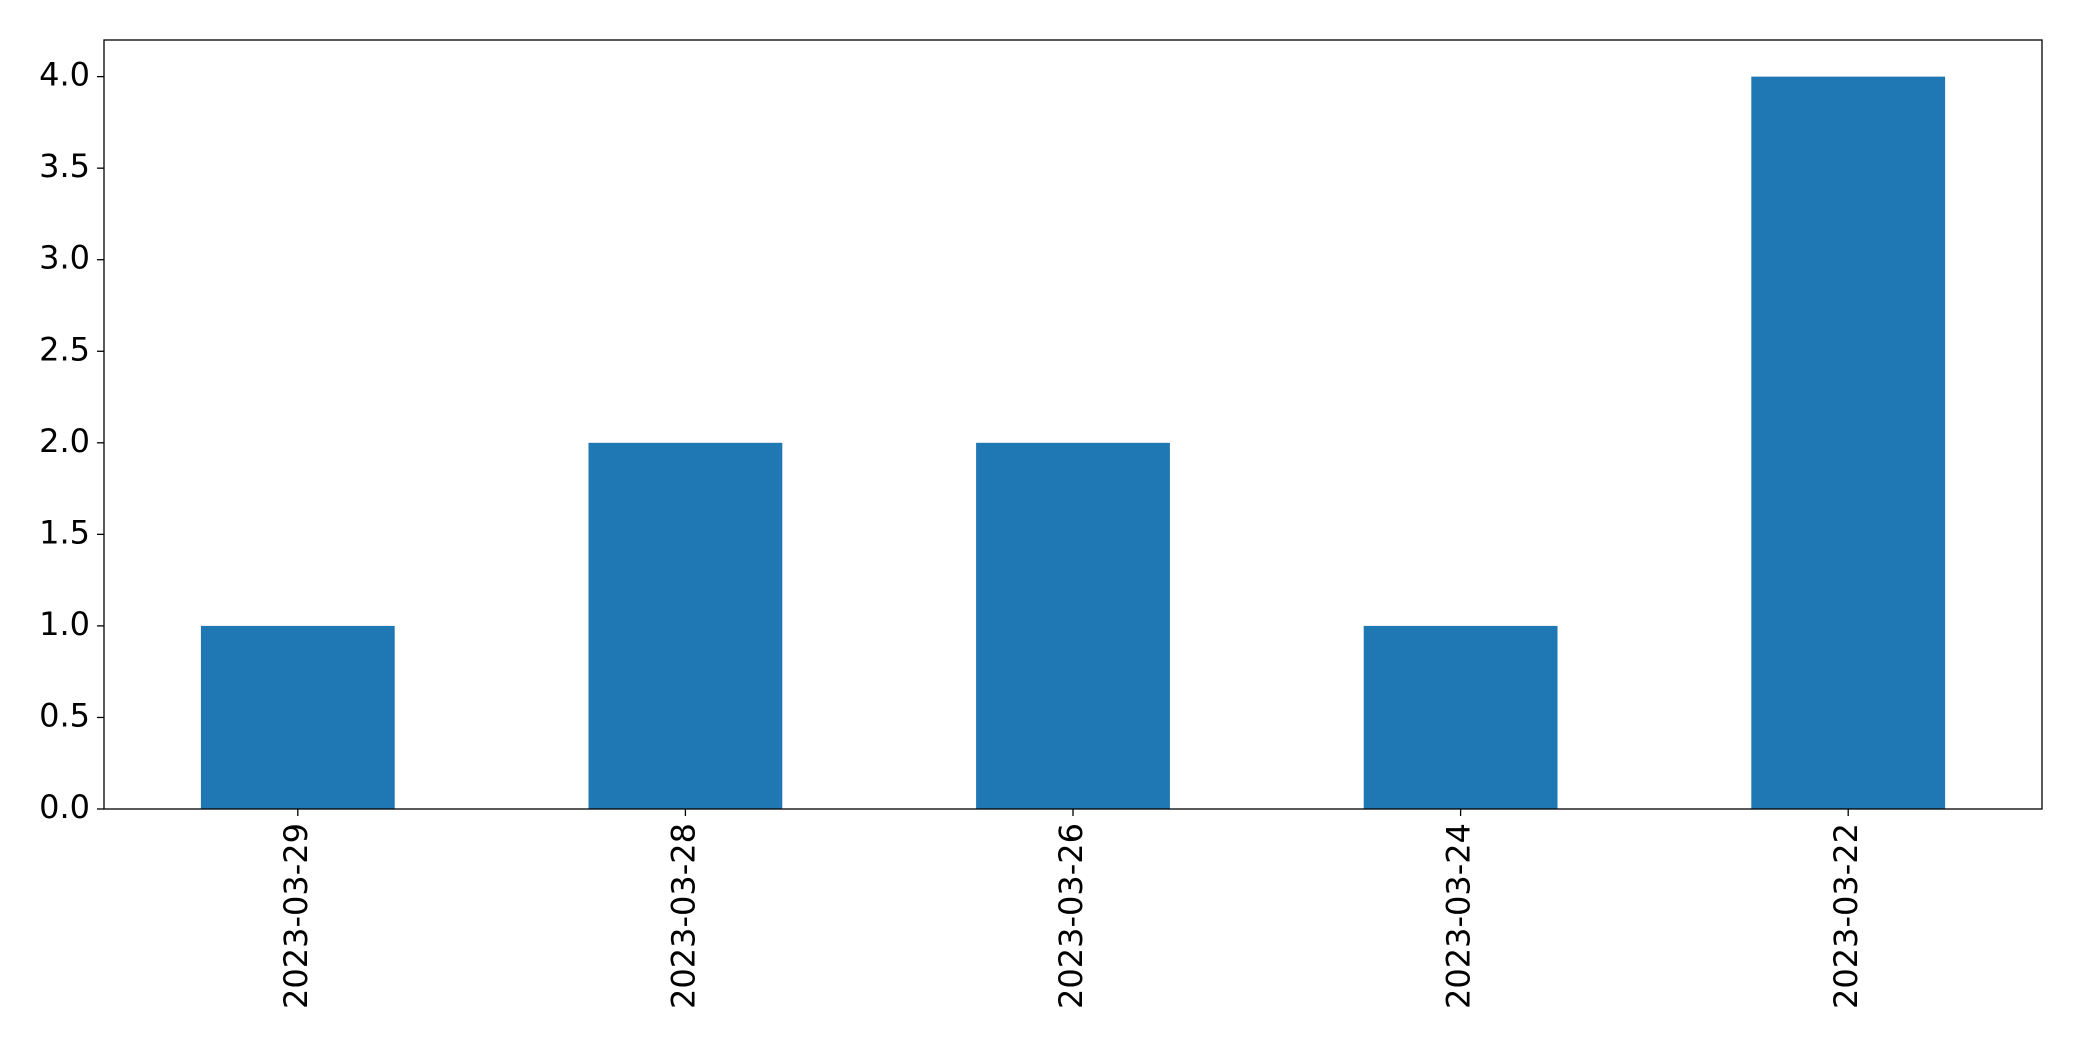 Image resolution: width=2082 pixels, height=1061 pixels. I want to click on y-tick-label: 2.5, so click(64, 349).